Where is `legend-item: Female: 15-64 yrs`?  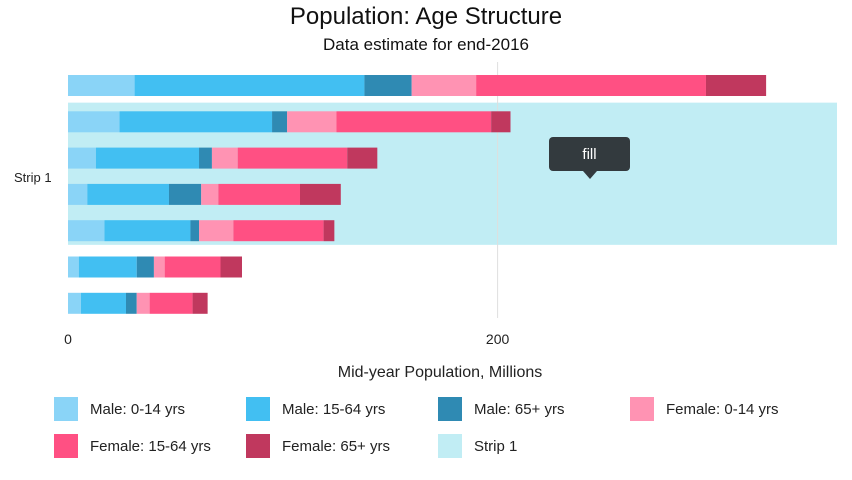 legend-item: Female: 15-64 yrs is located at coordinates (132, 446).